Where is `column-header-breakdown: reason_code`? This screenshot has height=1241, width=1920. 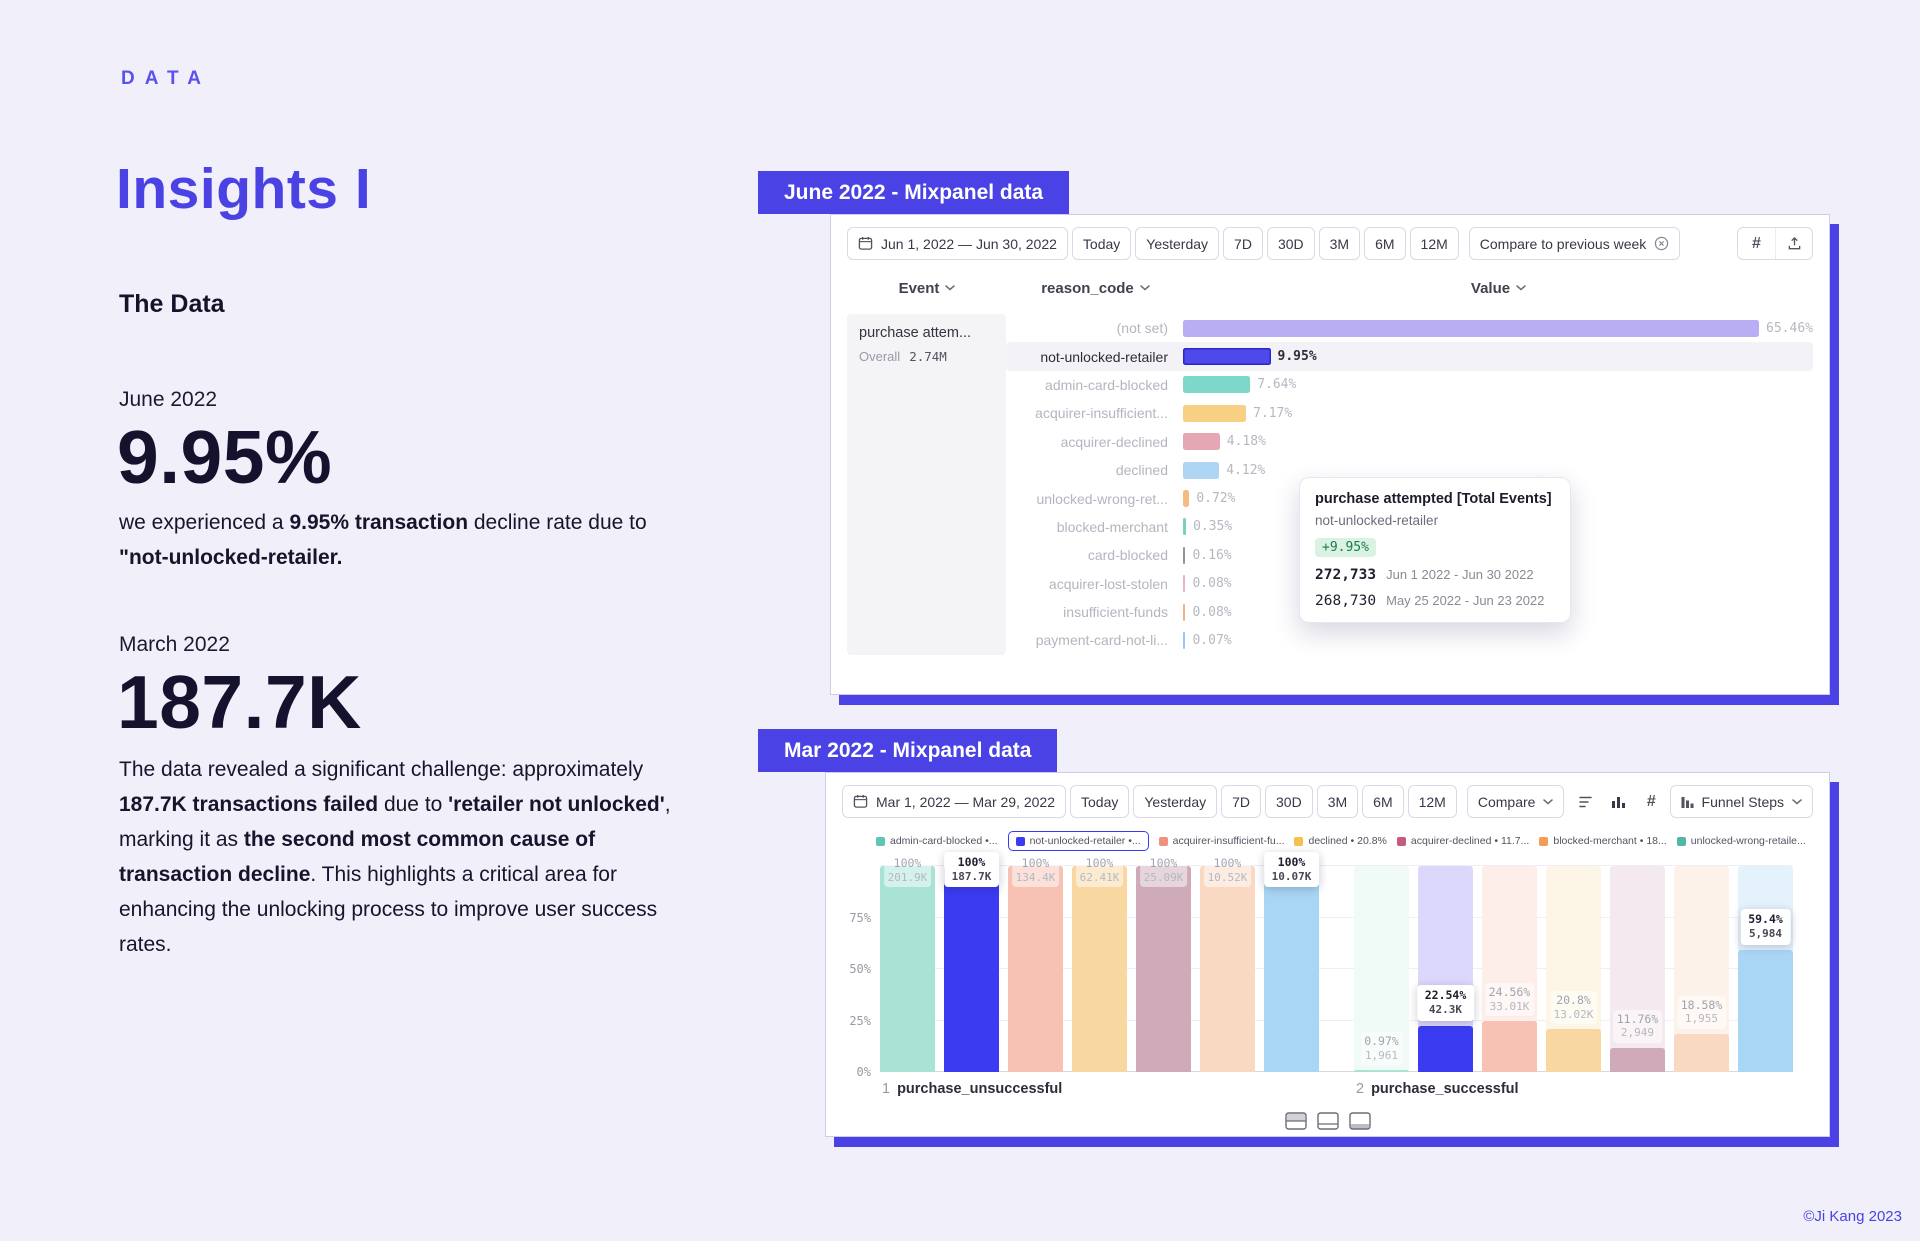 column-header-breakdown: reason_code is located at coordinates (1095, 288).